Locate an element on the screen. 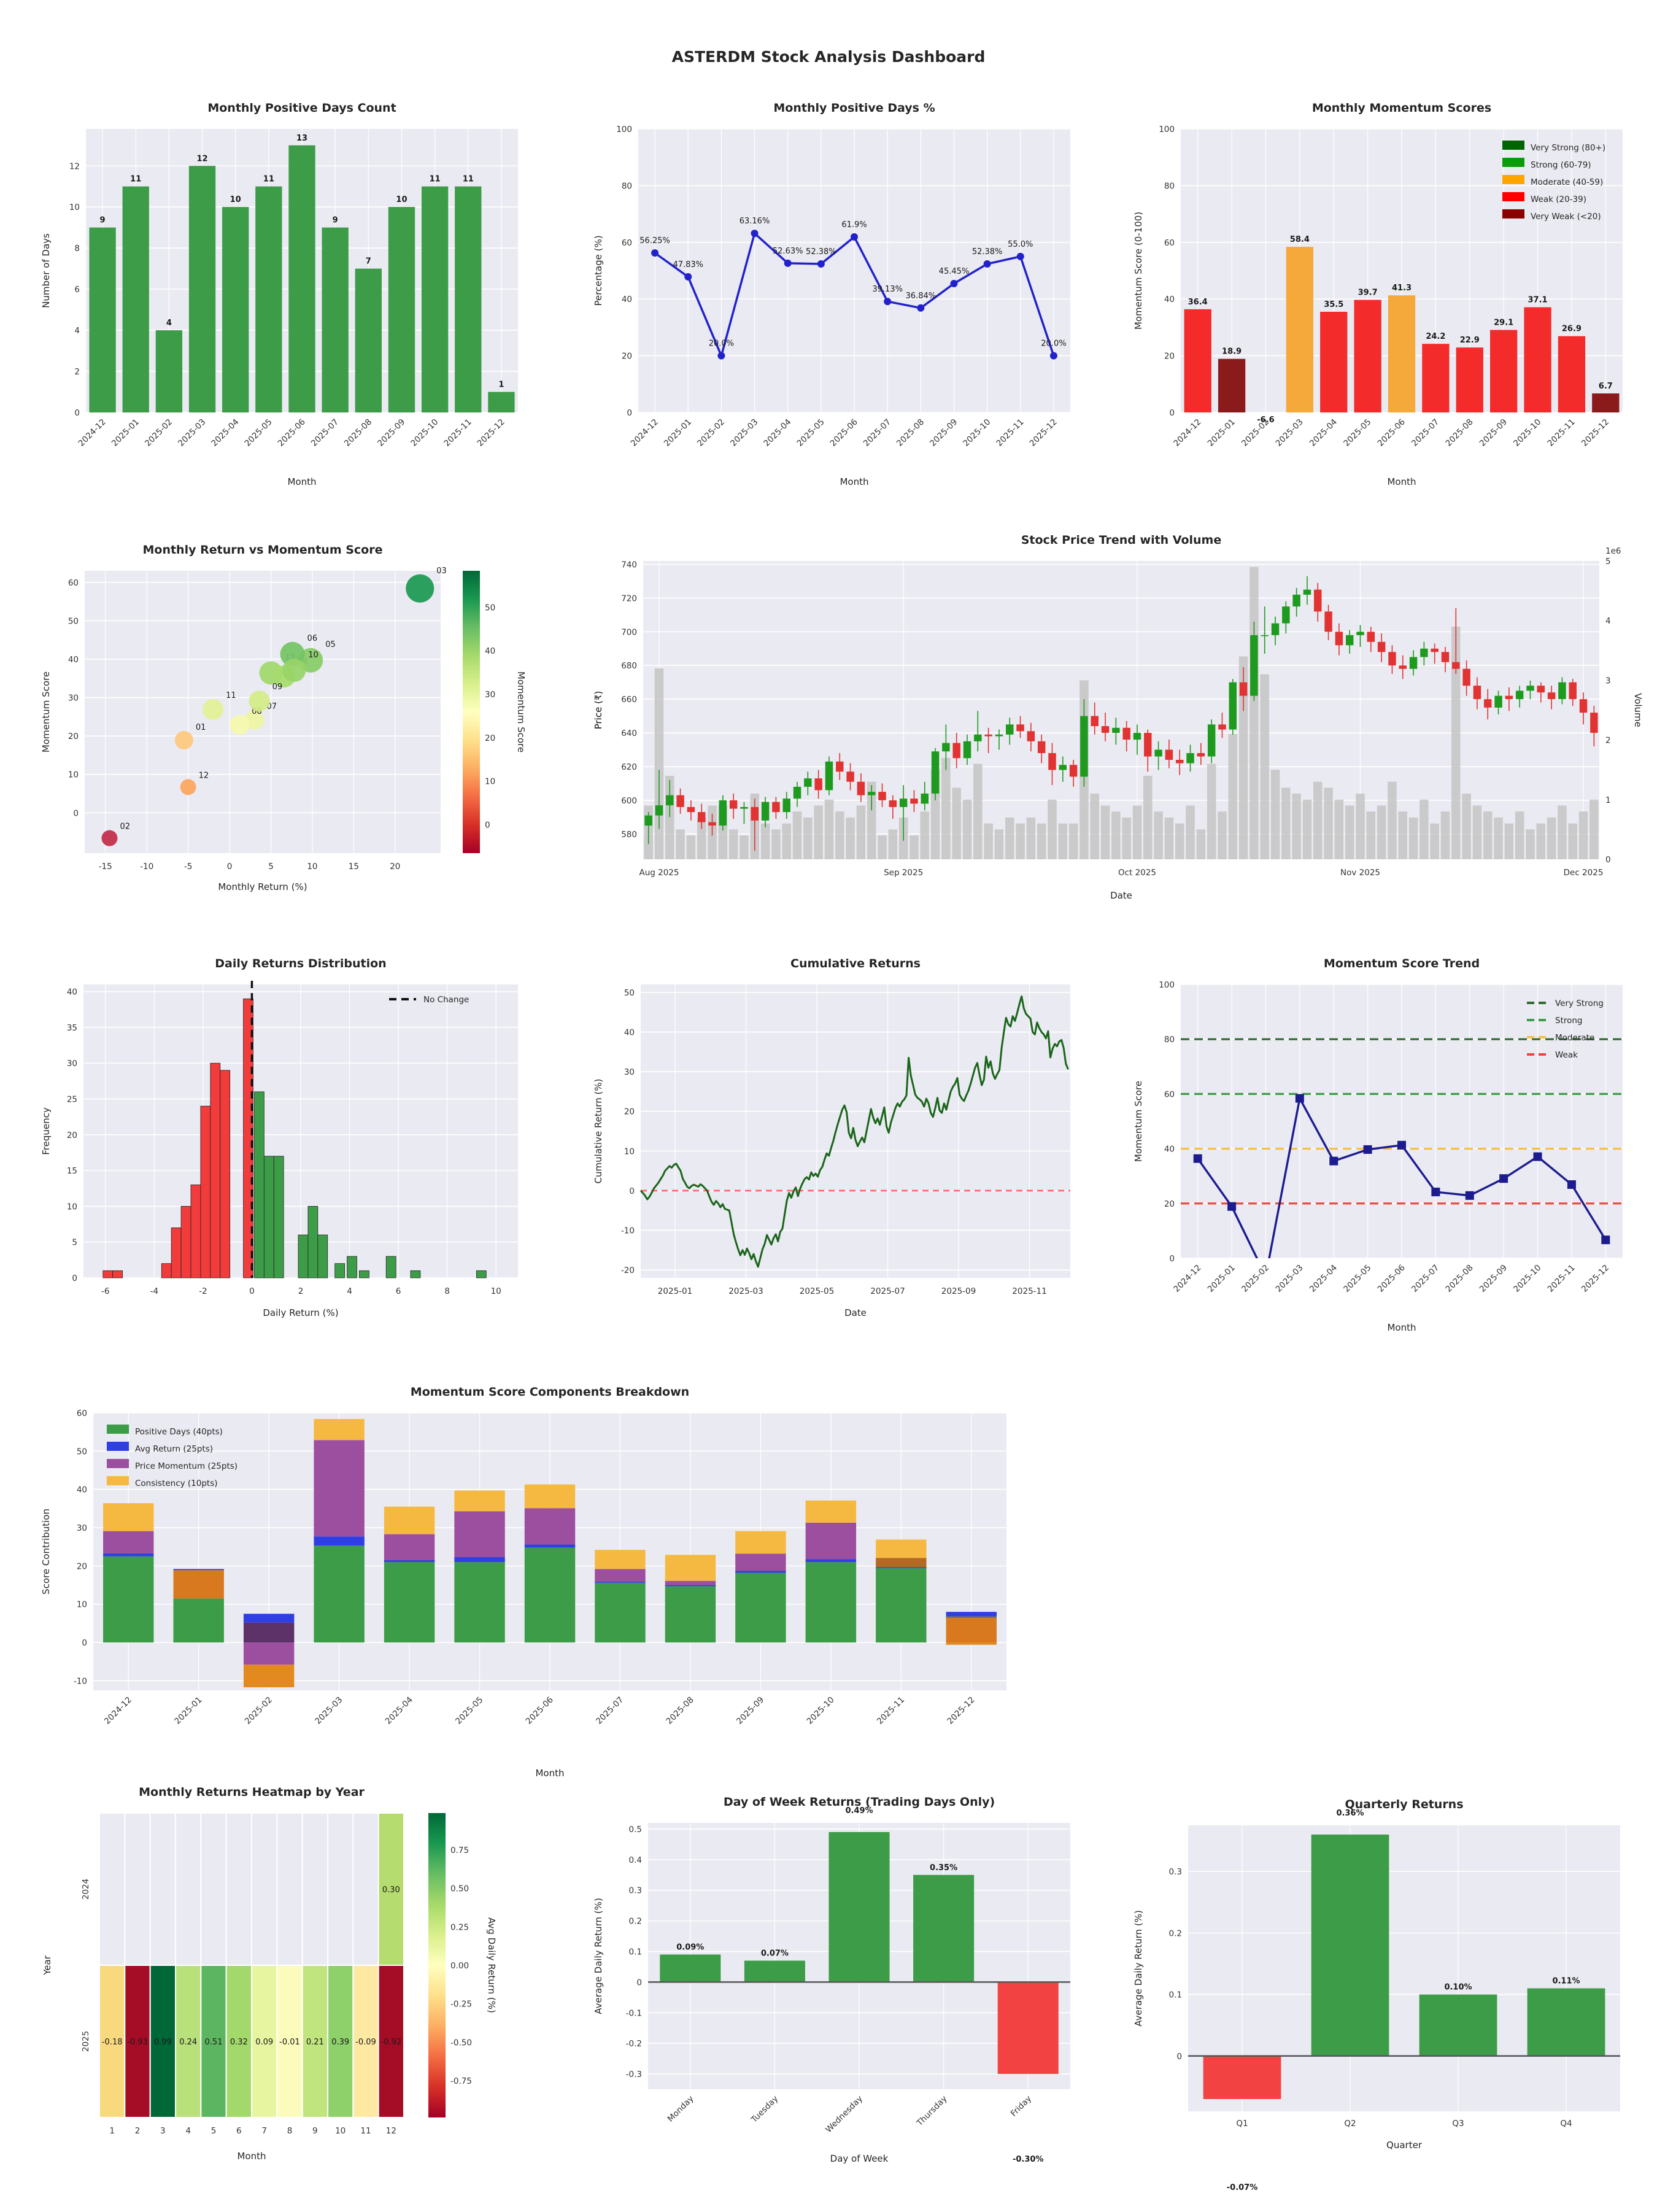 This screenshot has width=1657, height=2212. svg-text: Monthly Momentum Scores is located at coordinates (1402, 108).